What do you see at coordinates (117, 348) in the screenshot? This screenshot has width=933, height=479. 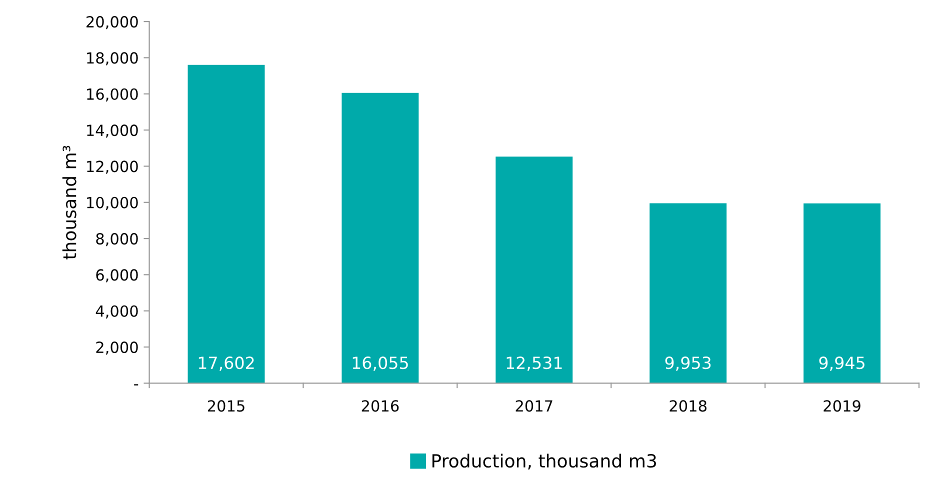 I see `y-tick-label: 2,000` at bounding box center [117, 348].